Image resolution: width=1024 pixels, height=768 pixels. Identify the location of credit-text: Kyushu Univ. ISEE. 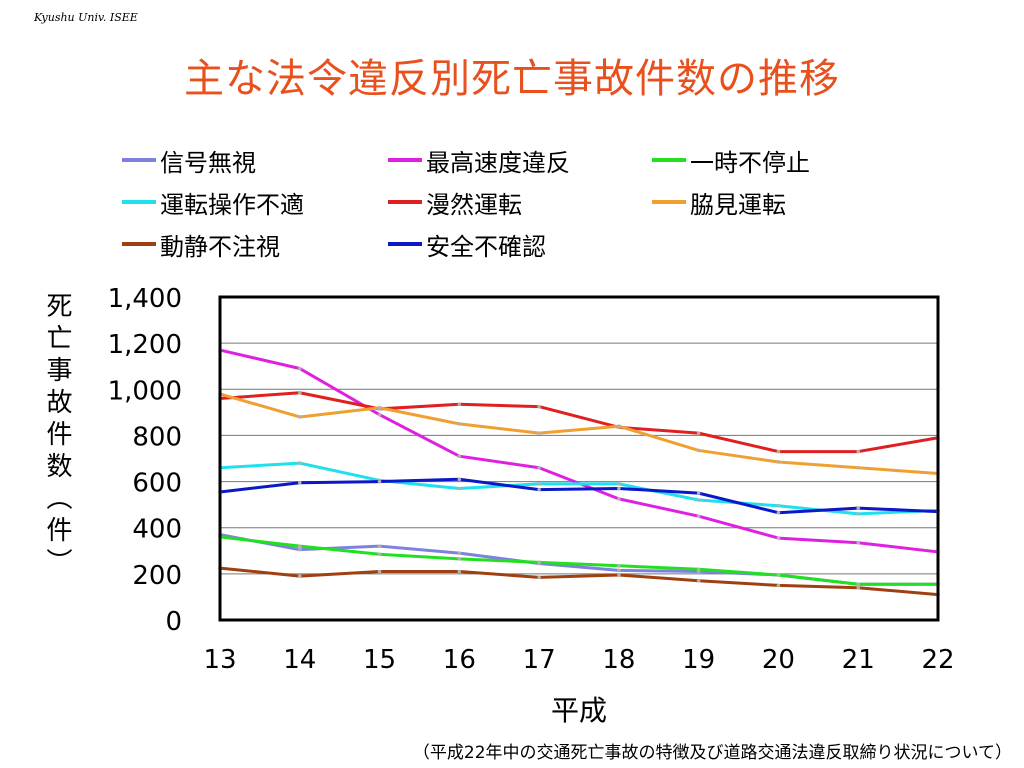
(86, 17).